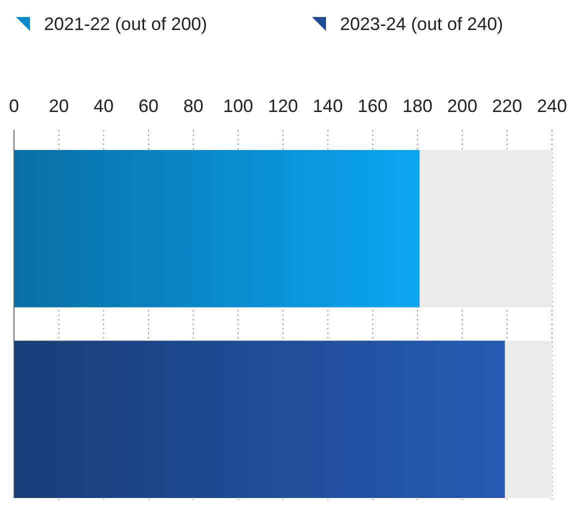  I want to click on x-tick-label: 80, so click(193, 106).